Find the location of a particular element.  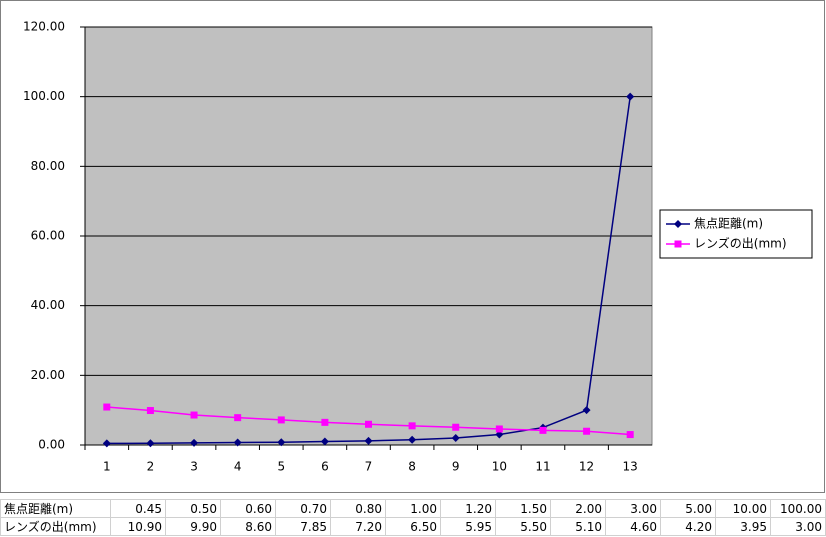

table-cell: 7.20 is located at coordinates (358, 526).